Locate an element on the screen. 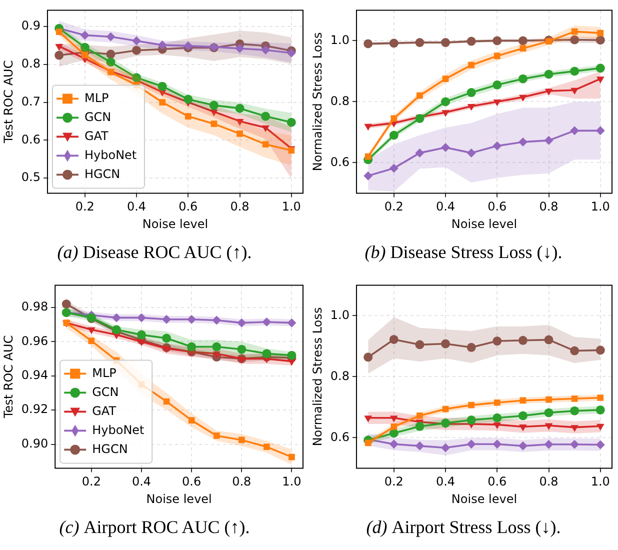 This screenshot has height=550, width=618. y-tick-label: 0.90 is located at coordinates (34, 443).